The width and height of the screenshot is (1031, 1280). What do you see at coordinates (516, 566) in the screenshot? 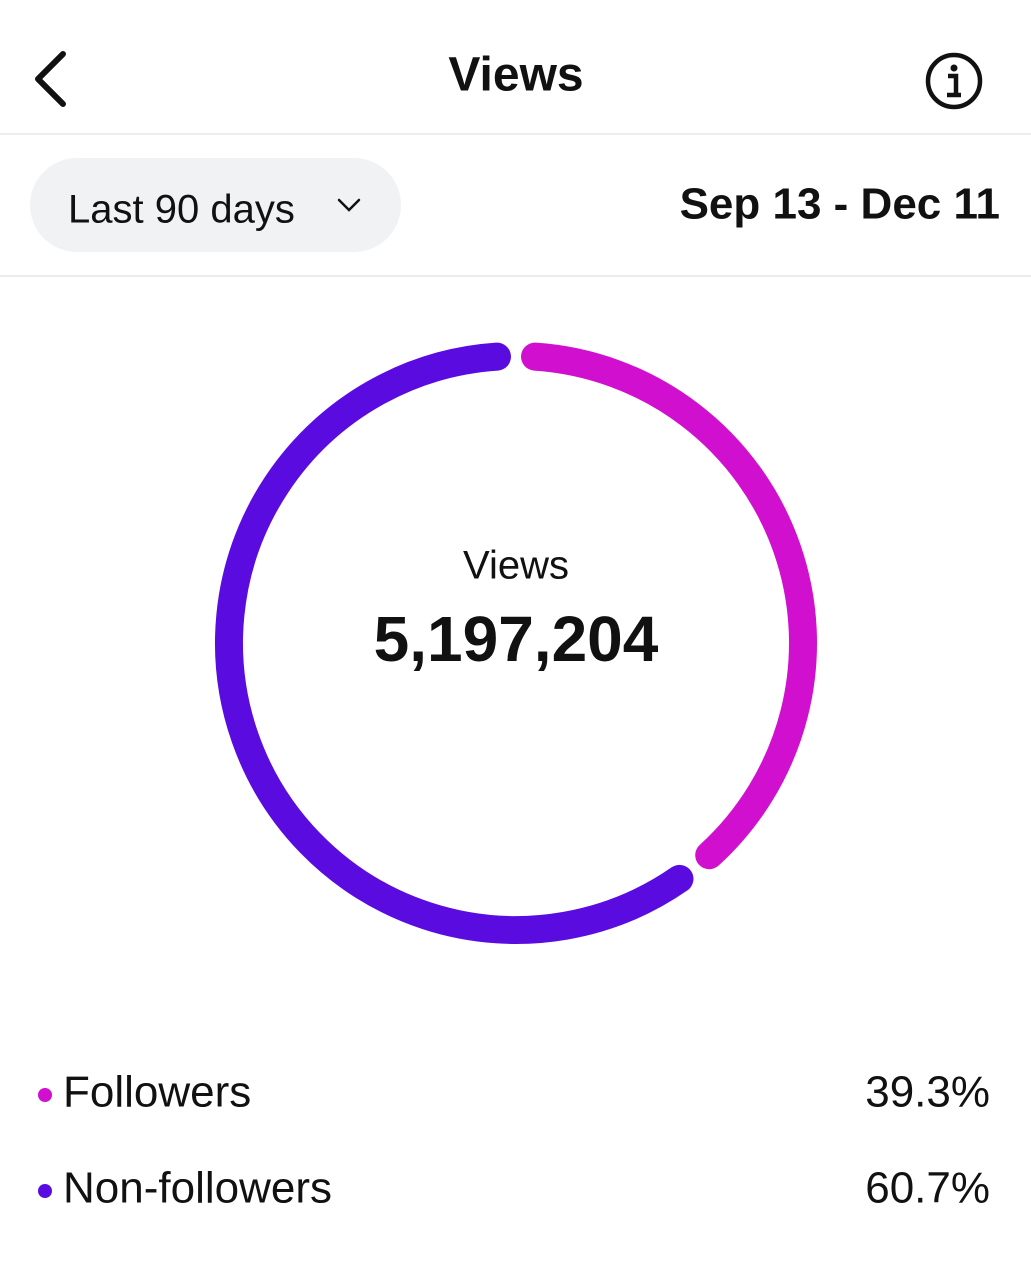
I see `center-label: Views` at bounding box center [516, 566].